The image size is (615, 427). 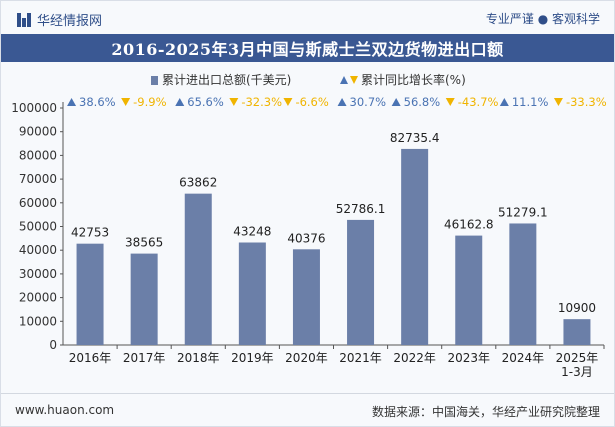 I want to click on legend-swatch-total, so click(x=154, y=80).